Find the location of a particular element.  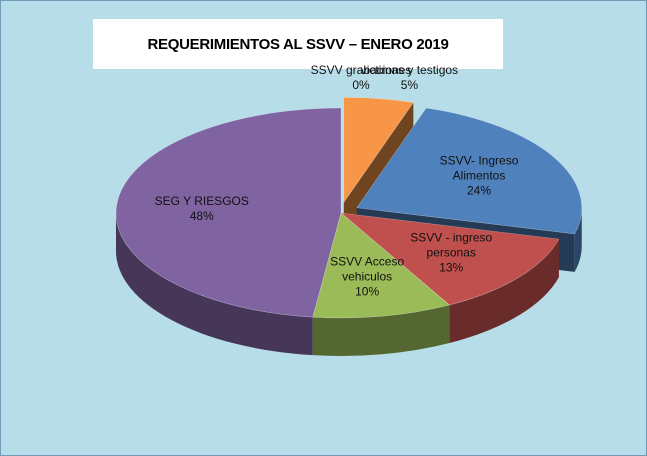

slice-value-label: 48% is located at coordinates (201, 215).